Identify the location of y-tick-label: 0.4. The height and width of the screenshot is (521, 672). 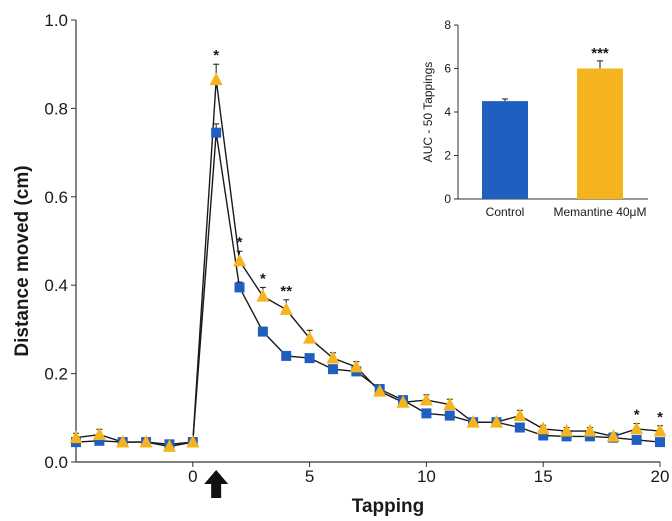
(56, 285).